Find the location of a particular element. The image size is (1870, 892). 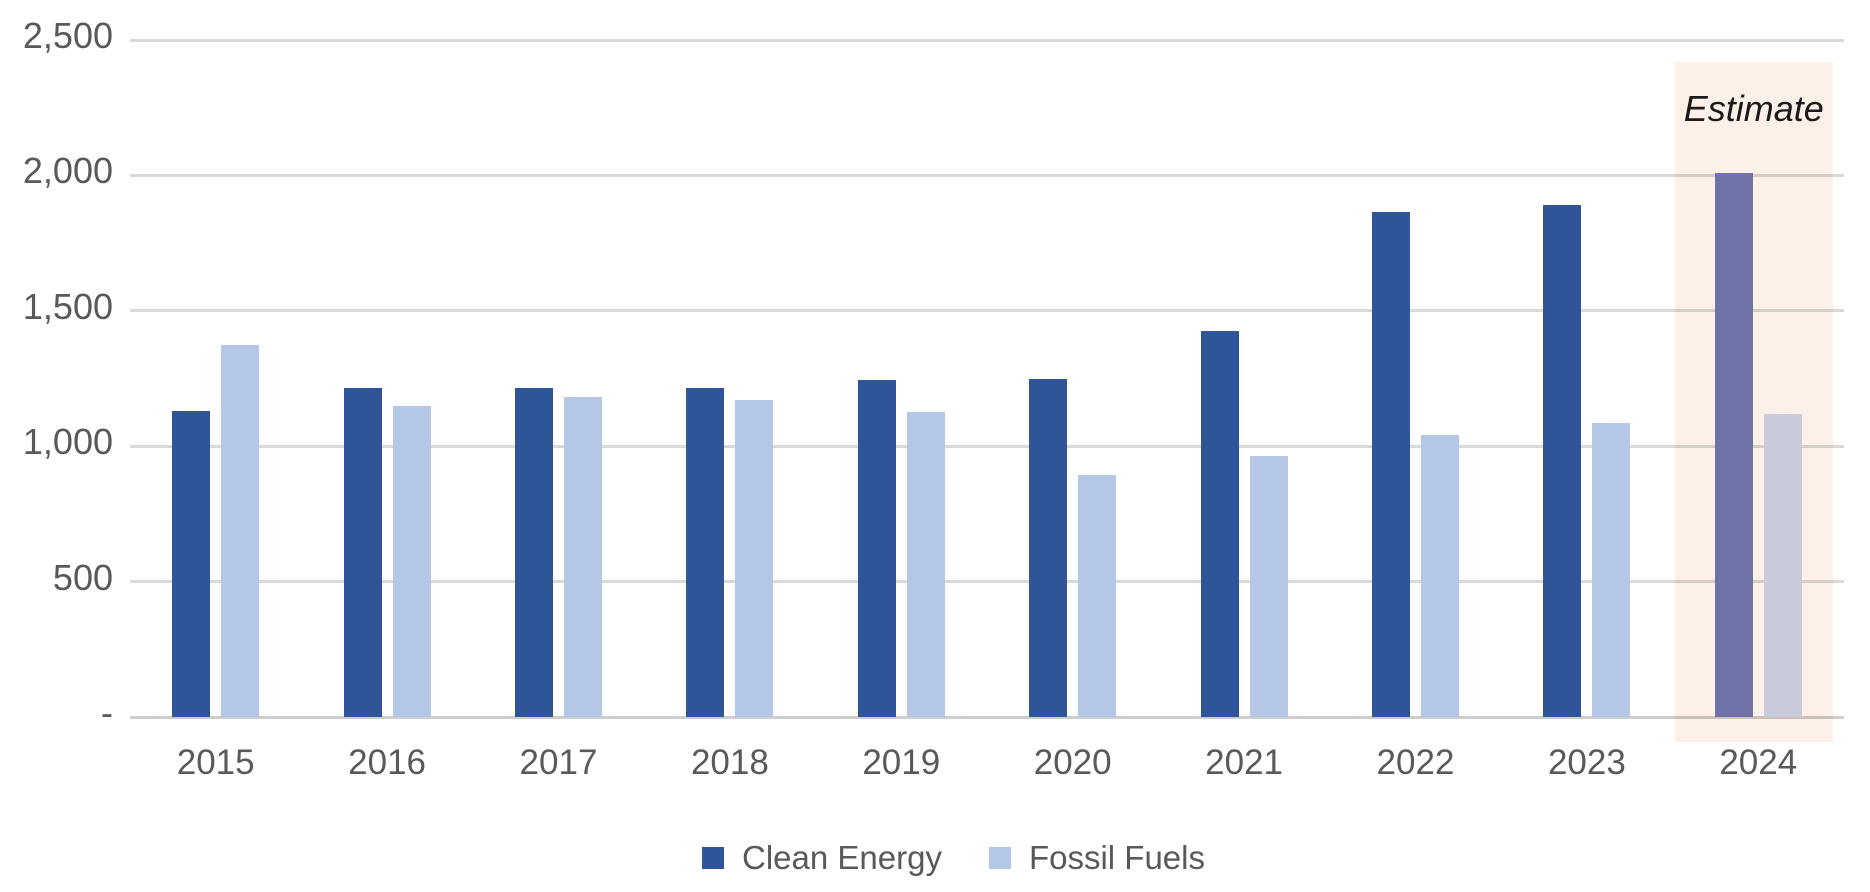

bar-clean-energy-2020 is located at coordinates (1048, 547).